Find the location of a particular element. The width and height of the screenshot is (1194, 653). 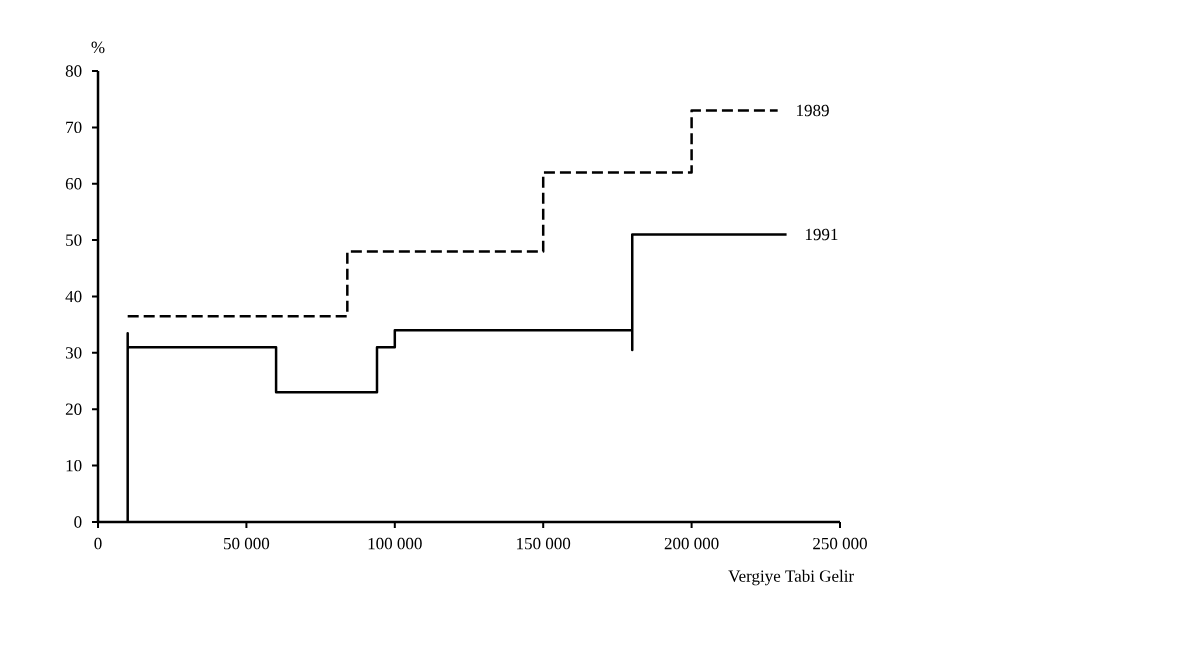

x-tick-label: 200 000 is located at coordinates (691, 543).